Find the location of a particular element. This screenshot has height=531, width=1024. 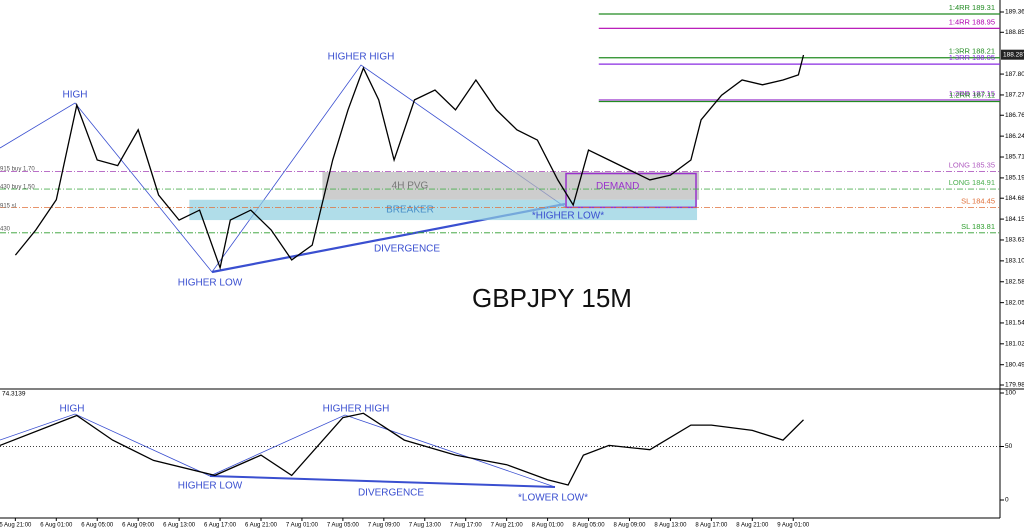

x-tick-label: 8 Aug 09:00 is located at coordinates (629, 526).